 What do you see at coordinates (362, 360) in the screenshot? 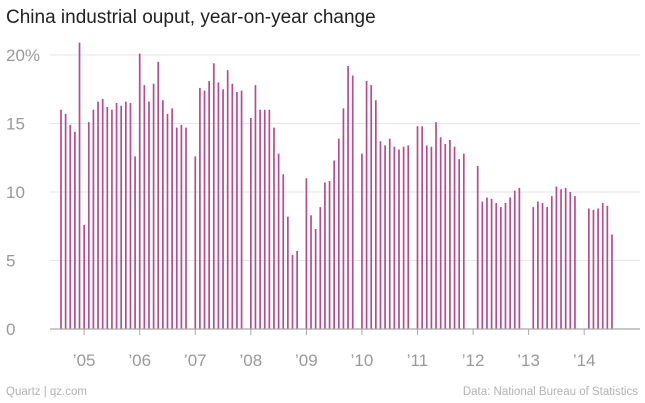
I see `x-tick-label: ’10` at bounding box center [362, 360].